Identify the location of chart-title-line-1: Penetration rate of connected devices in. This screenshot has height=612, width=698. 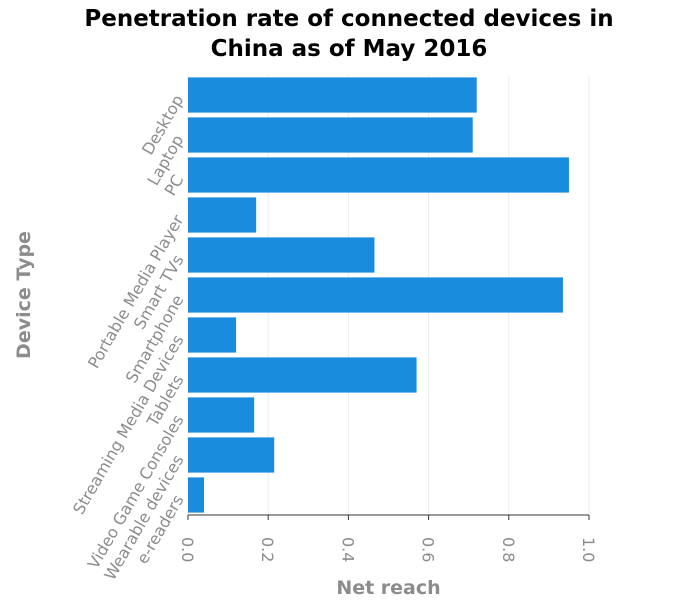
(349, 19).